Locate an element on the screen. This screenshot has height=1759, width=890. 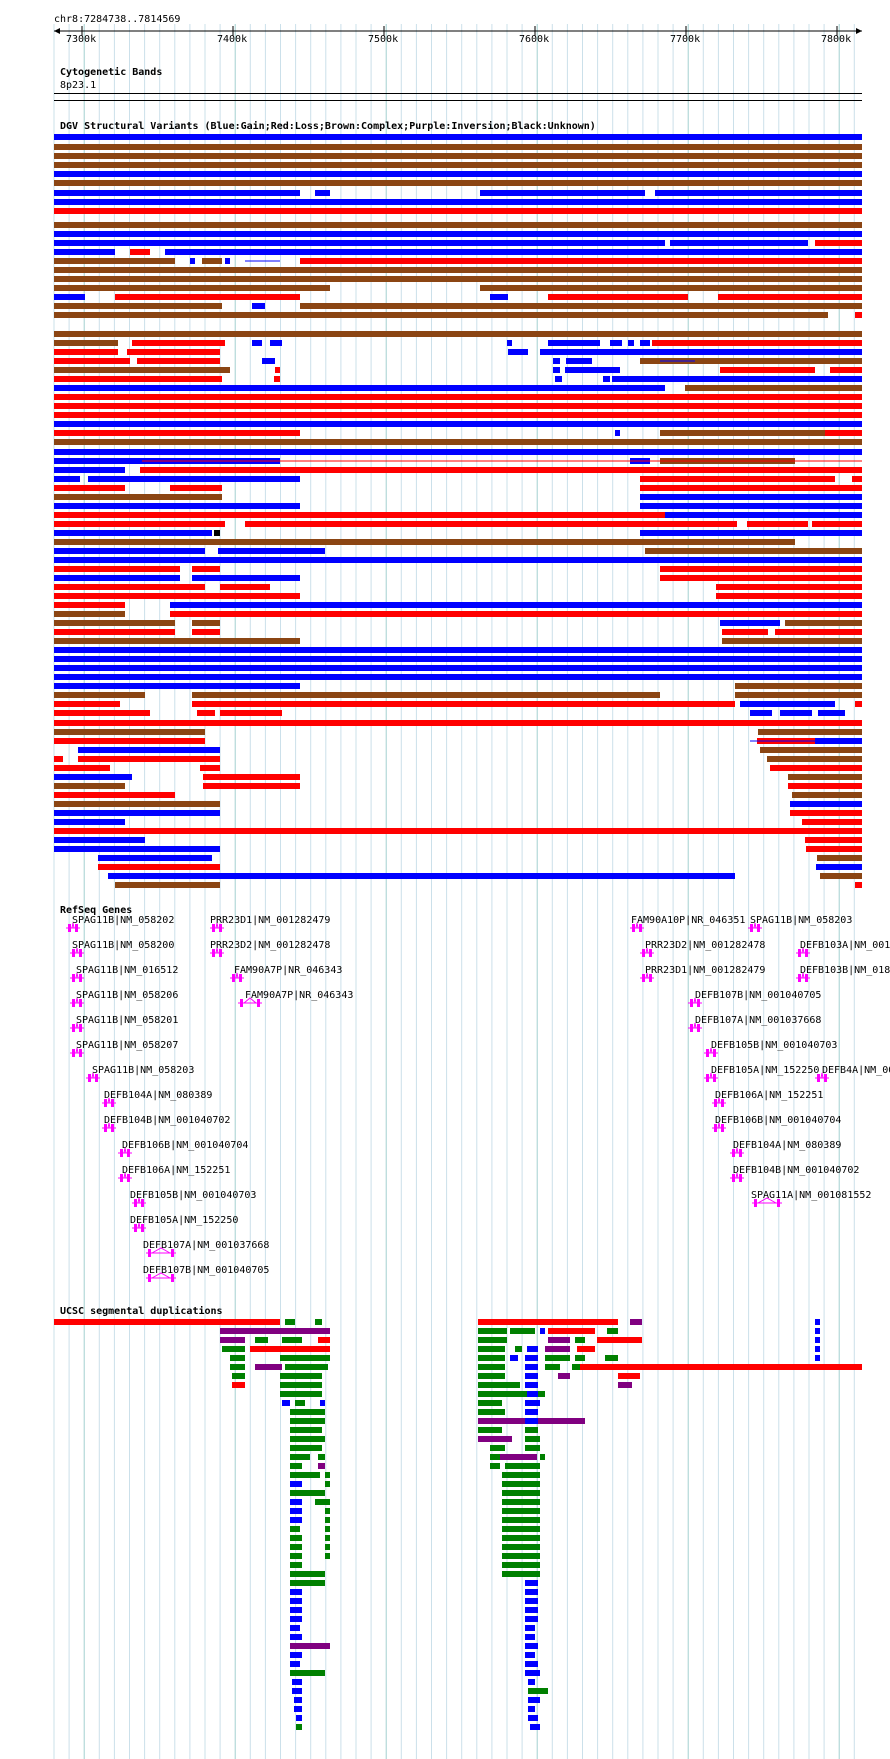
gene-label: SPAG11B|NM_058202 is located at coordinates (123, 920).